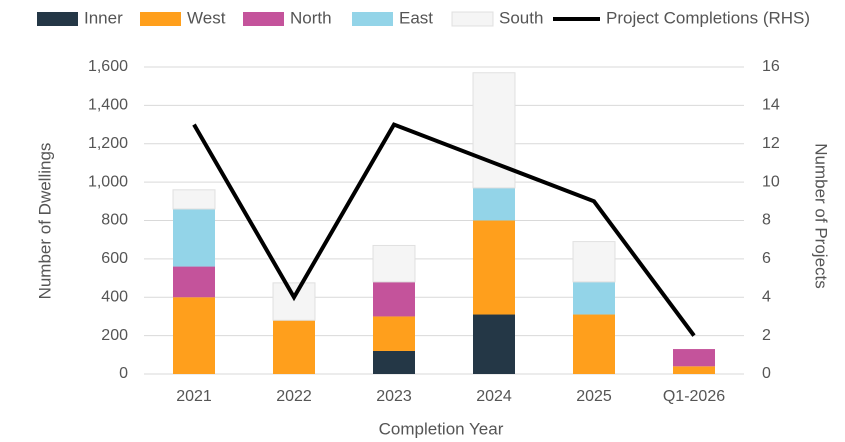 Image resolution: width=845 pixels, height=442 pixels. What do you see at coordinates (766, 373) in the screenshot?
I see `y2-tick-label: 0` at bounding box center [766, 373].